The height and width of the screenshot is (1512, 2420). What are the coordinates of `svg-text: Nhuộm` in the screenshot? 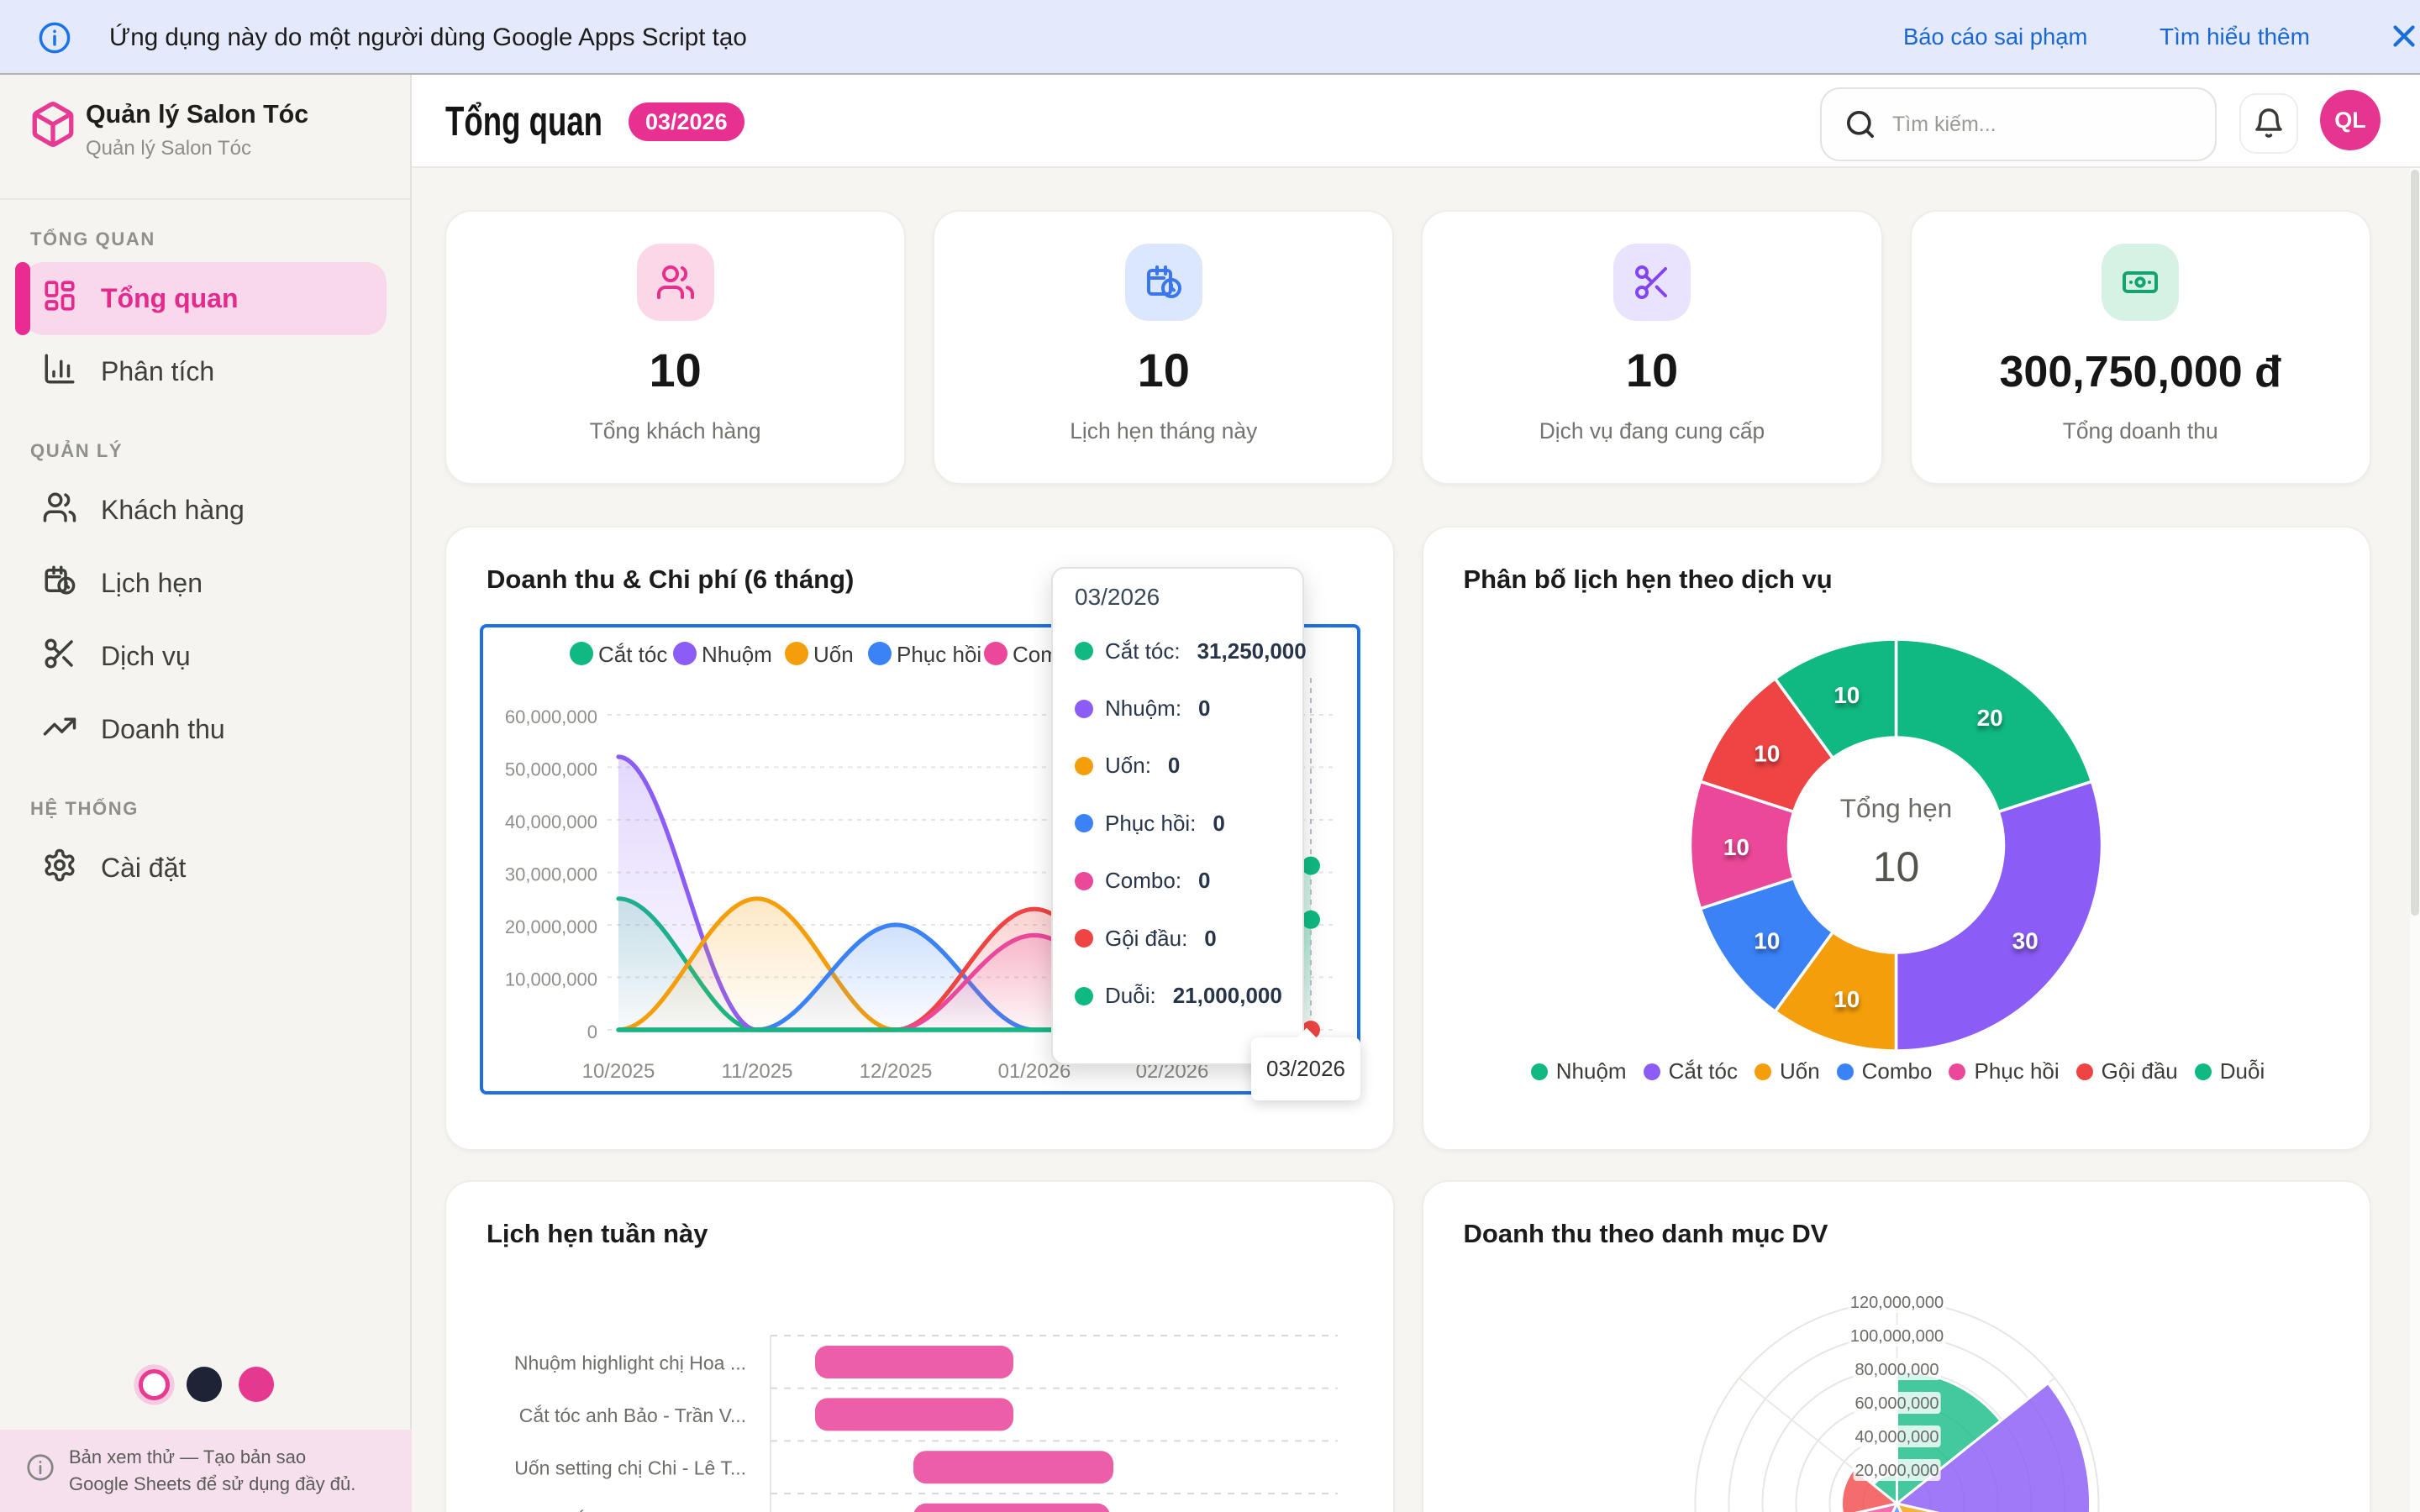 It's located at (737, 654).